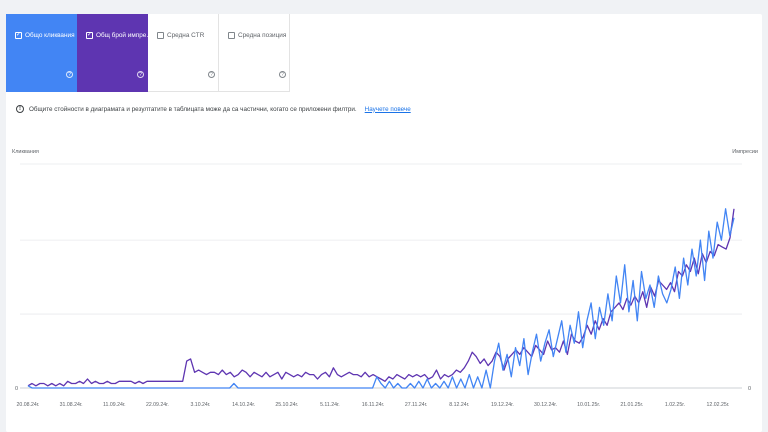 Image resolution: width=768 pixels, height=432 pixels. Describe the element at coordinates (286, 405) in the screenshot. I see `x-tick-label: 25.10.24г.` at that location.